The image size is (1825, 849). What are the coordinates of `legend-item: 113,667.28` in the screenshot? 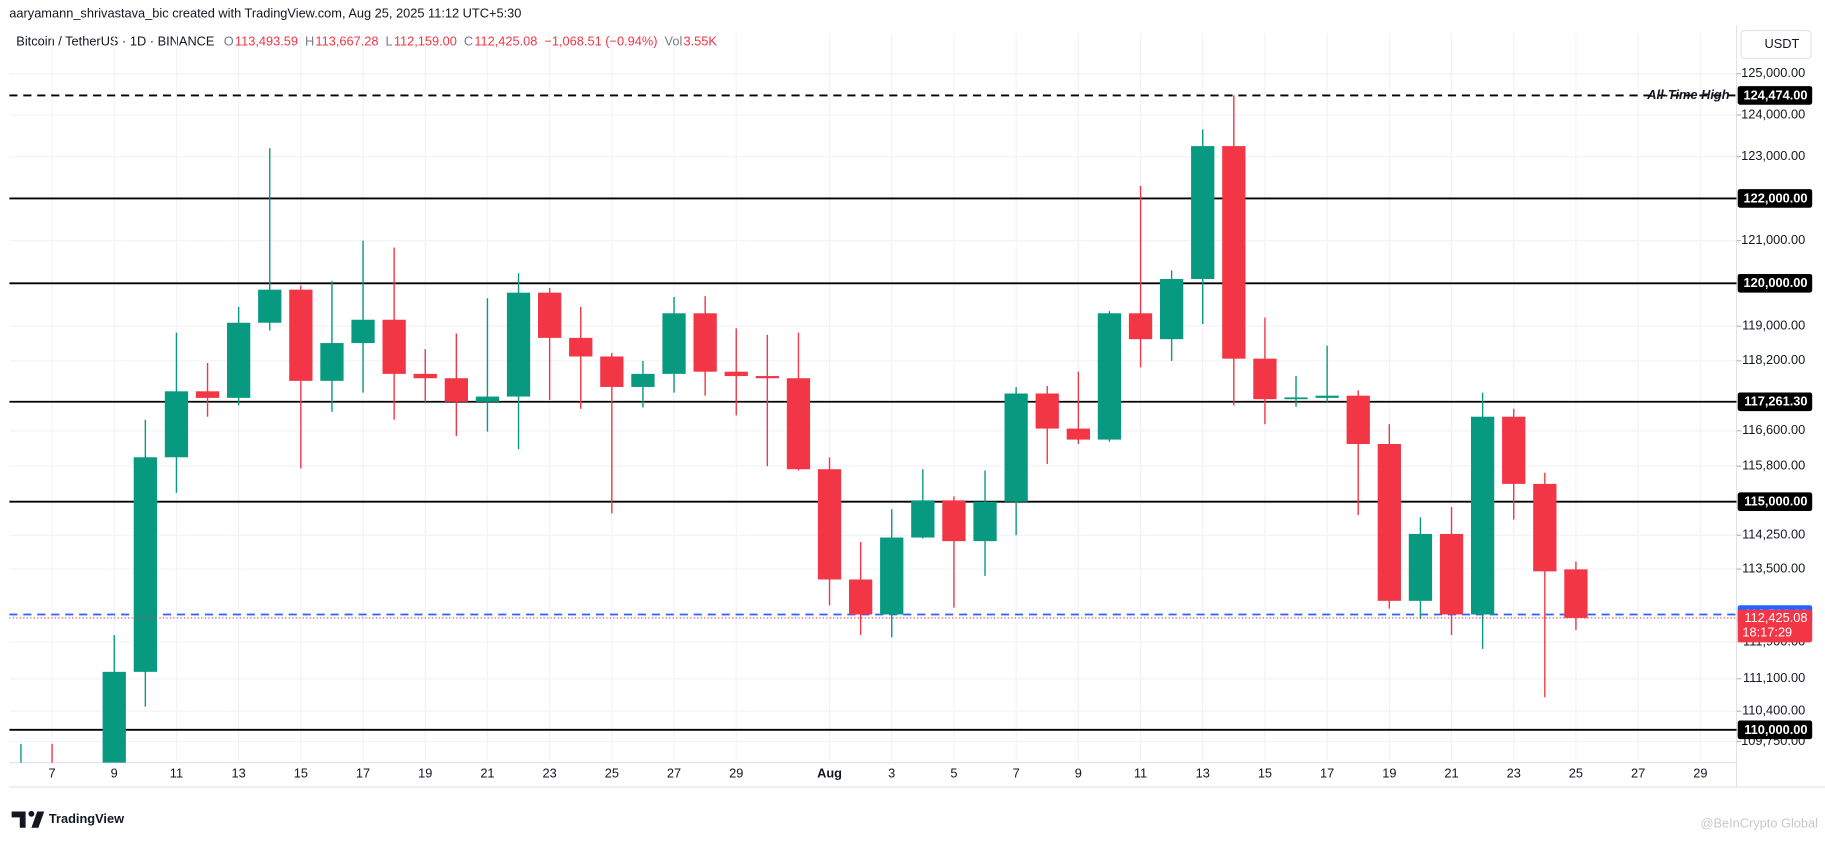 It's located at (346, 41).